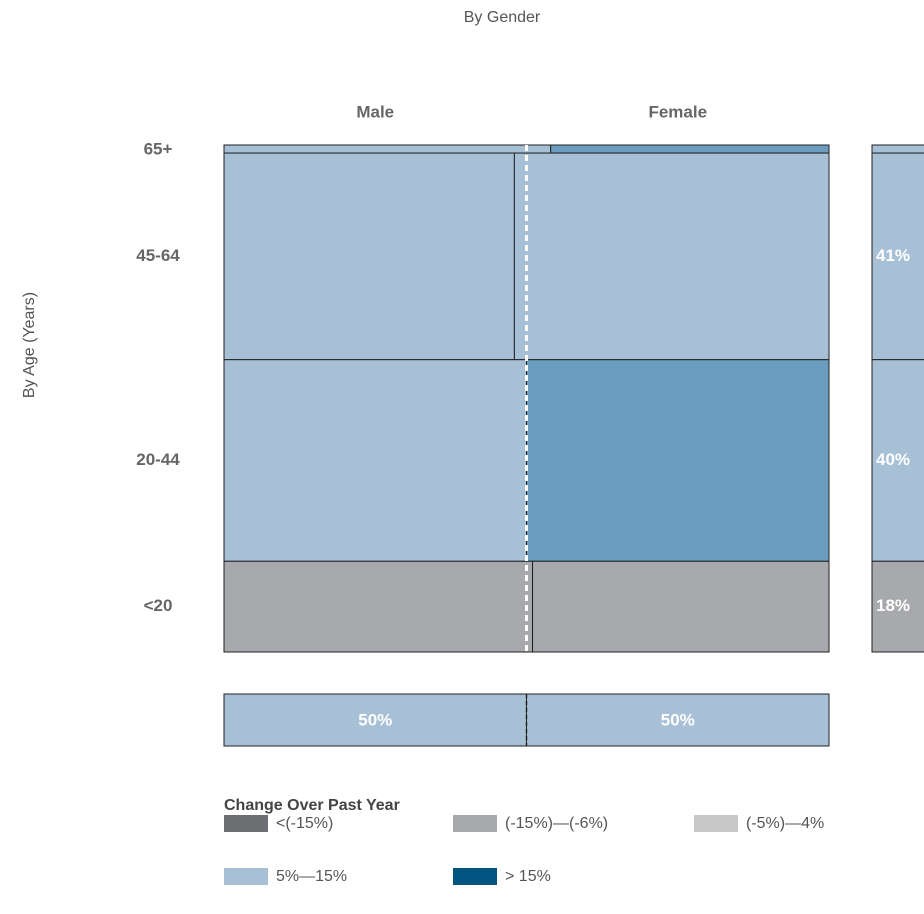 The width and height of the screenshot is (924, 914). I want to click on legend-title: Change Over Past Year, so click(312, 805).